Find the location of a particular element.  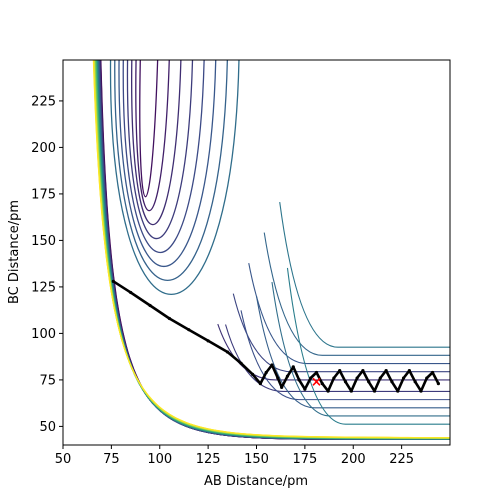

x-tick-label-6: 200 is located at coordinates (353, 459).